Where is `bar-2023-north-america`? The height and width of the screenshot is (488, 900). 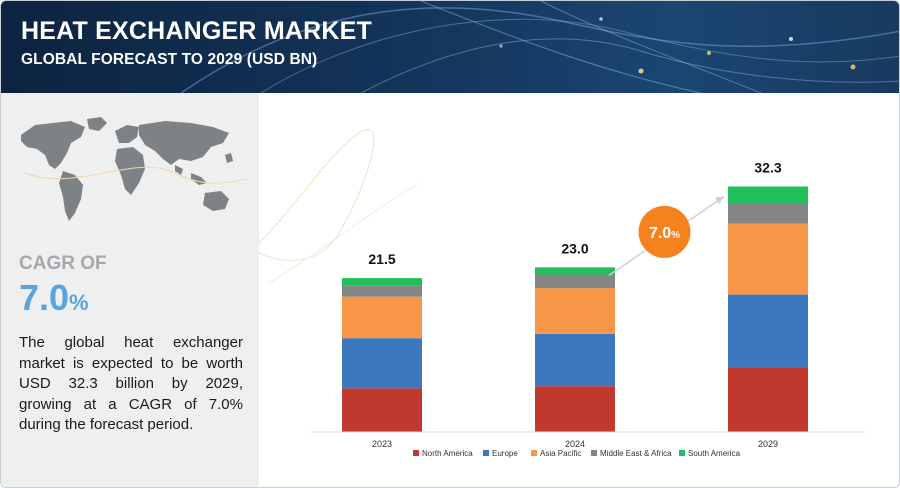
bar-2023-north-america is located at coordinates (382, 410).